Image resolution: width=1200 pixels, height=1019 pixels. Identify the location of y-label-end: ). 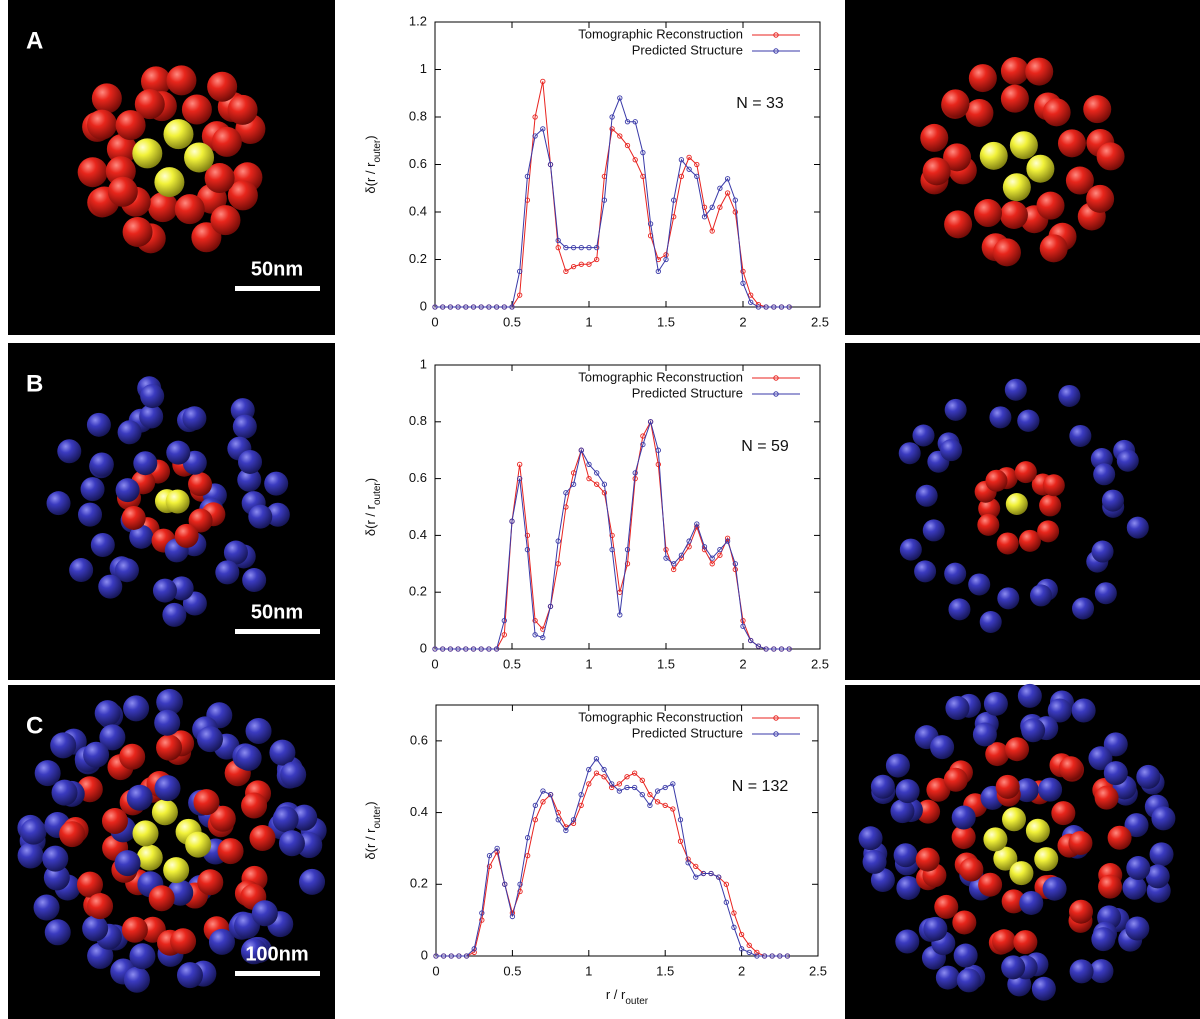
(370, 137).